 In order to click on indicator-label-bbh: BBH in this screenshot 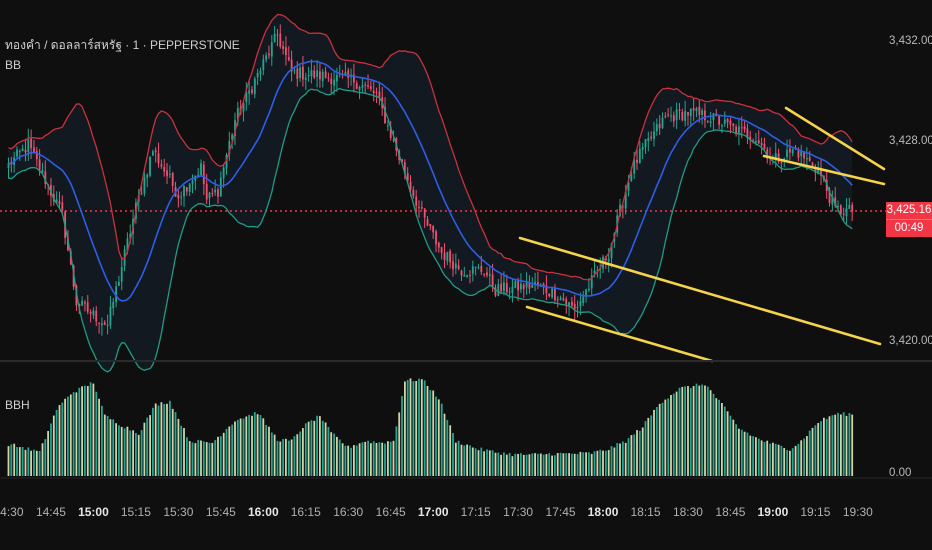, I will do `click(17, 405)`.